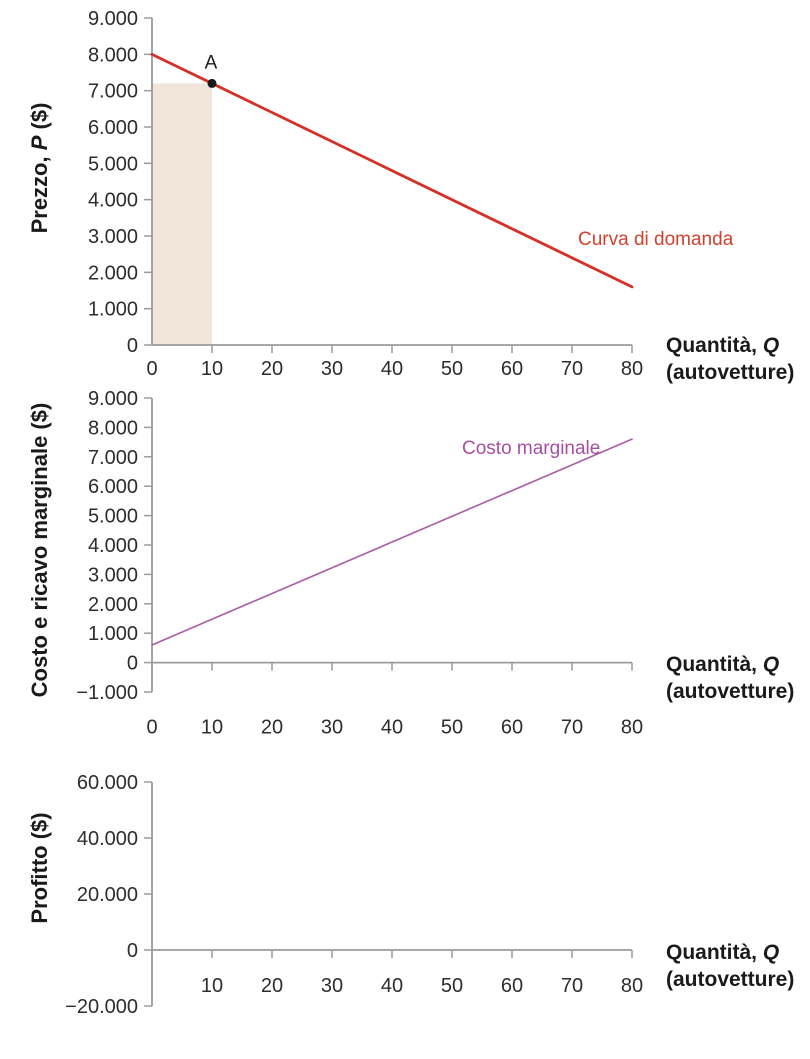  Describe the element at coordinates (182, 214) in the screenshot. I see `shaded-region` at that location.